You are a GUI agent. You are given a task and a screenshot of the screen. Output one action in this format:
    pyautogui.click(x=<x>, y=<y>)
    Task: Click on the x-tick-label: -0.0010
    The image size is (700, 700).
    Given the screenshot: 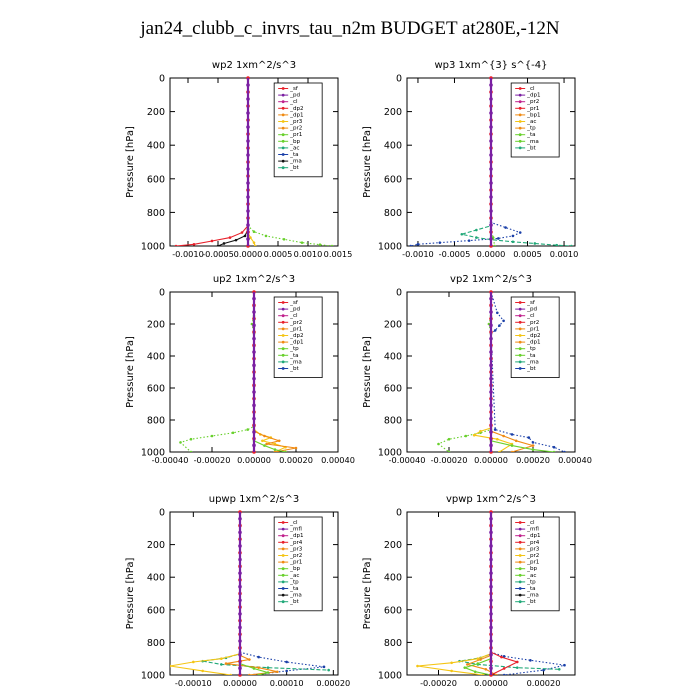 What is the action you would take?
    pyautogui.click(x=188, y=254)
    